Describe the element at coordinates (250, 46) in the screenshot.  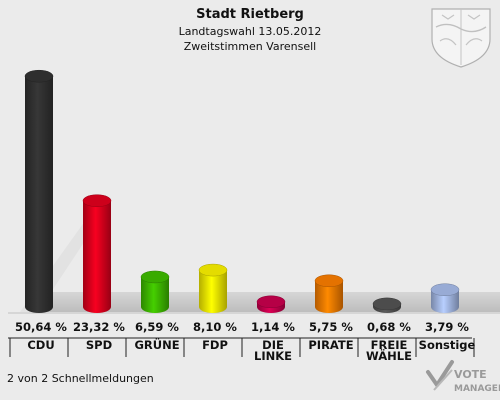
I see `chart-subtitle-district: Zweitstimmen Varensell` at that location.